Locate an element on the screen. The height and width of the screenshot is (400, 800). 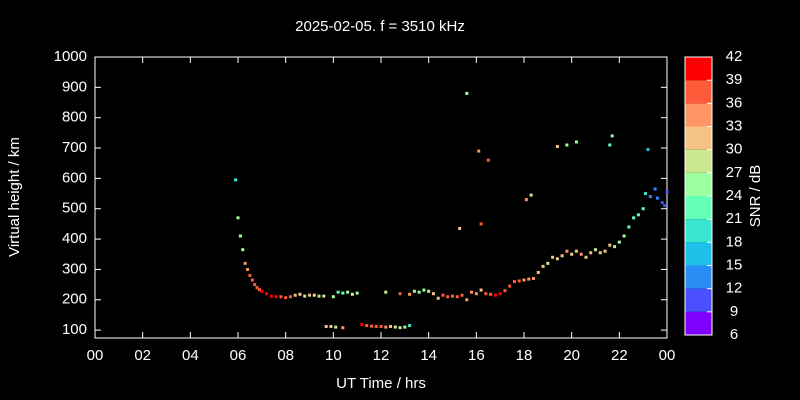
y-tick-label: 700 is located at coordinates (74, 147).